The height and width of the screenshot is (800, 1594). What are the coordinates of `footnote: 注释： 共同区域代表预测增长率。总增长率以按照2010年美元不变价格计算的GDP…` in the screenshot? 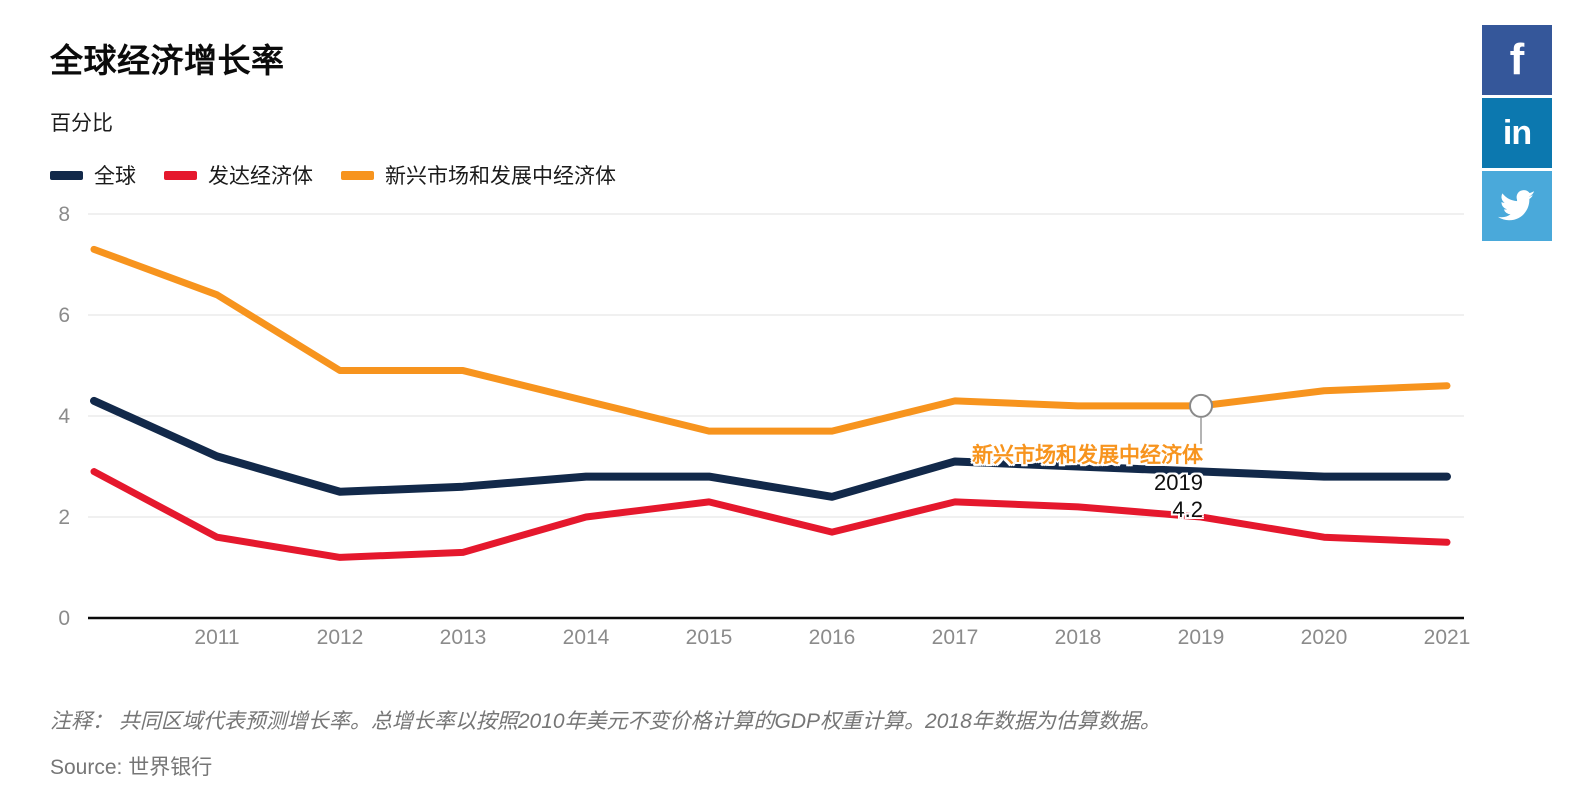 It's located at (605, 721).